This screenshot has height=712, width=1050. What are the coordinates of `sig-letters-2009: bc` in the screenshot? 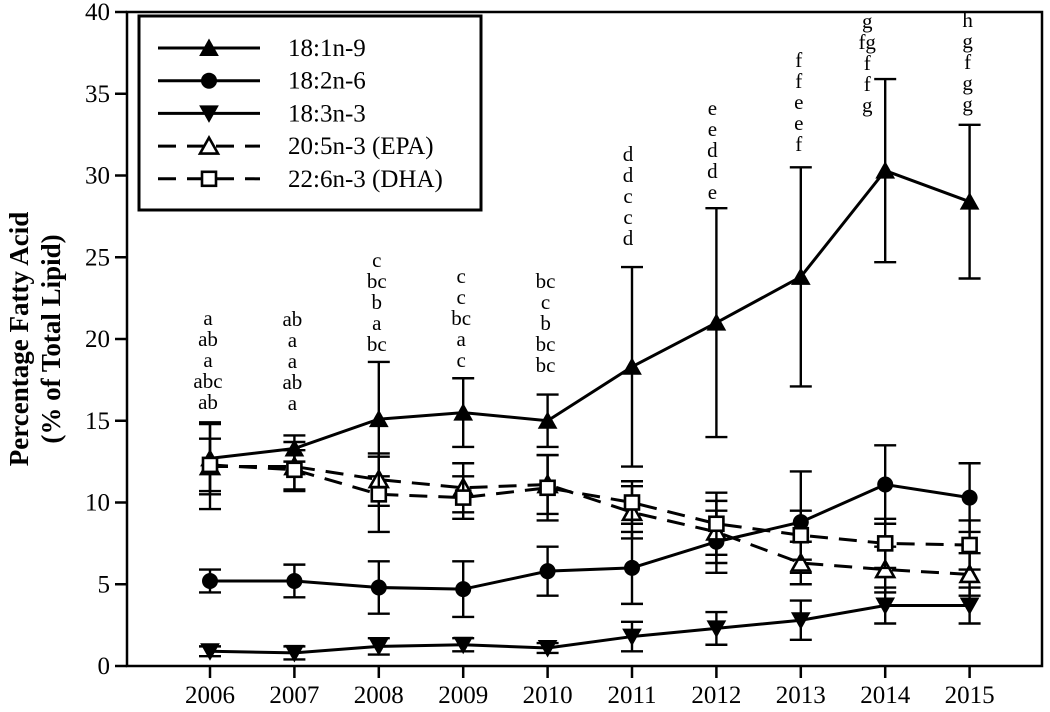 It's located at (461, 318).